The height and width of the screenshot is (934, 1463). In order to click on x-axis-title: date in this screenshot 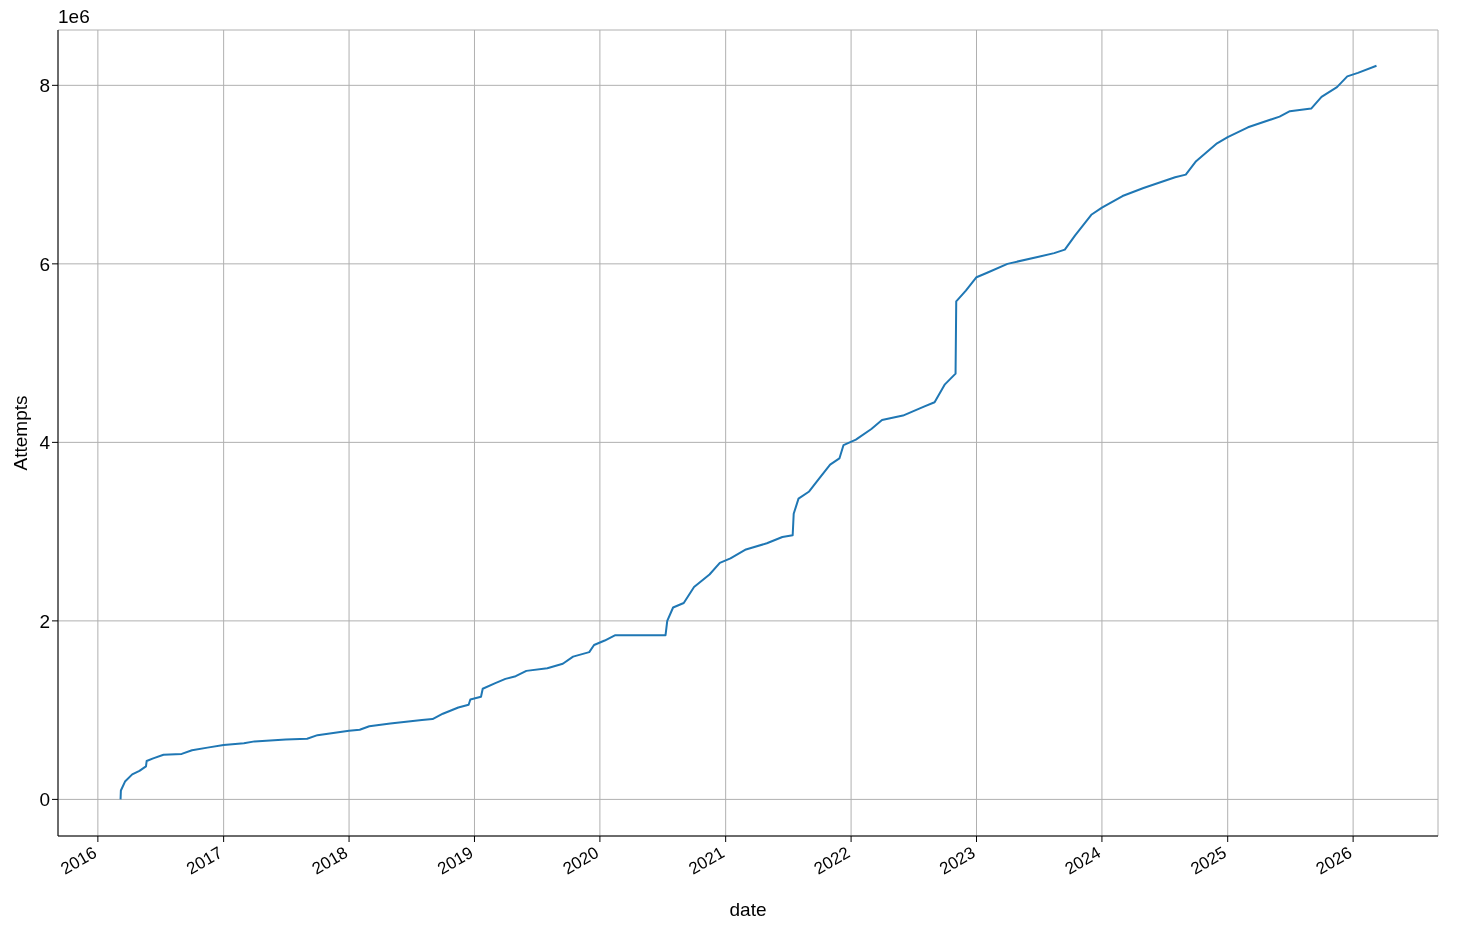, I will do `click(748, 909)`.